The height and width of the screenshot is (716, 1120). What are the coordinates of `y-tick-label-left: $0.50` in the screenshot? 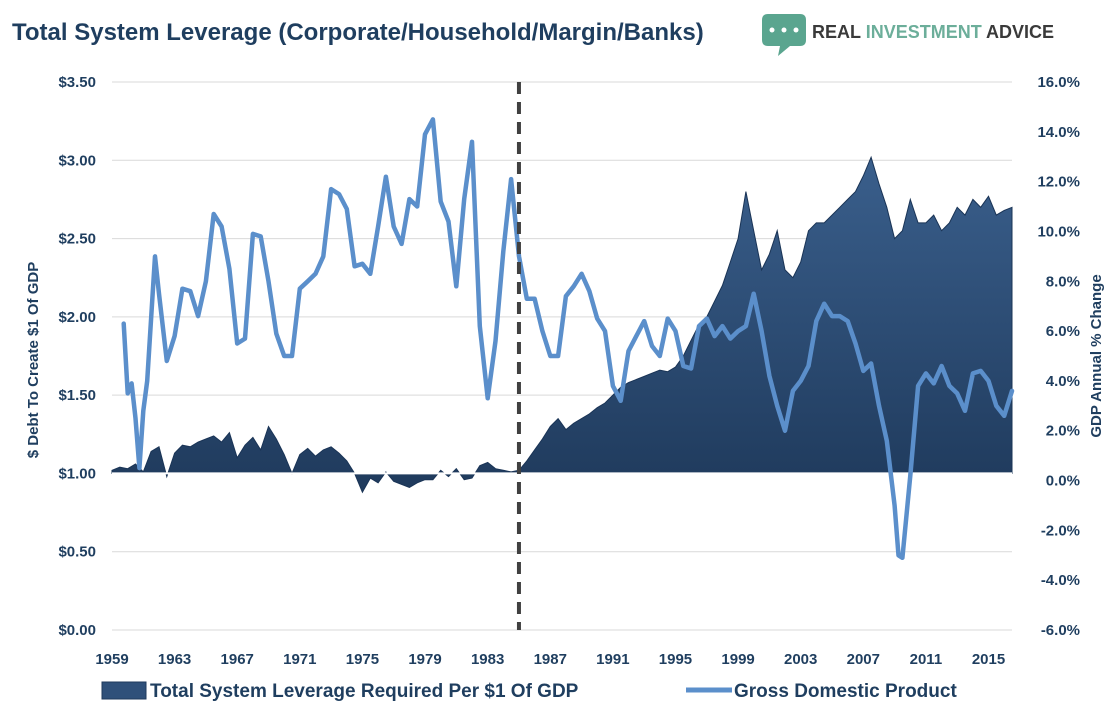 It's located at (77, 552).